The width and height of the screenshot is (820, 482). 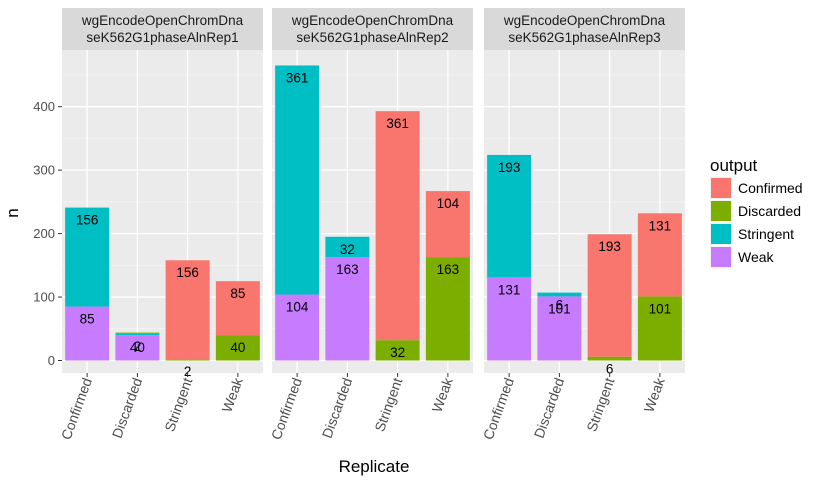 I want to click on y-tick-label: 300, so click(x=44, y=170).